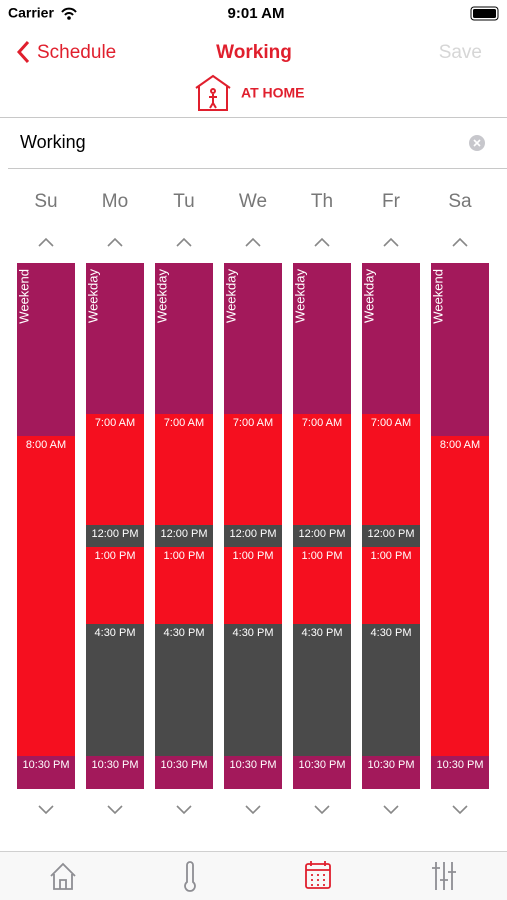  I want to click on tab-thermostat, so click(190, 876).